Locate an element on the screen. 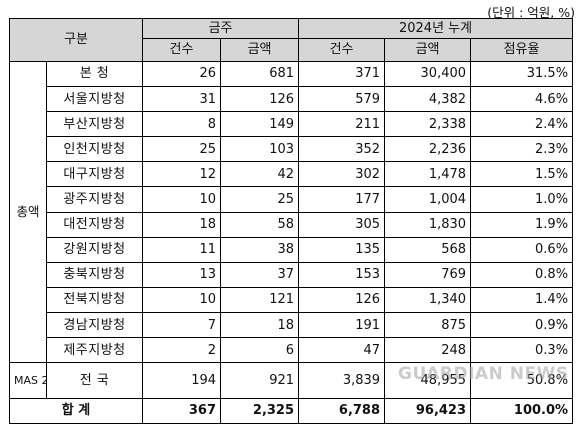  cell-ytd-count: 135 is located at coordinates (342, 249).